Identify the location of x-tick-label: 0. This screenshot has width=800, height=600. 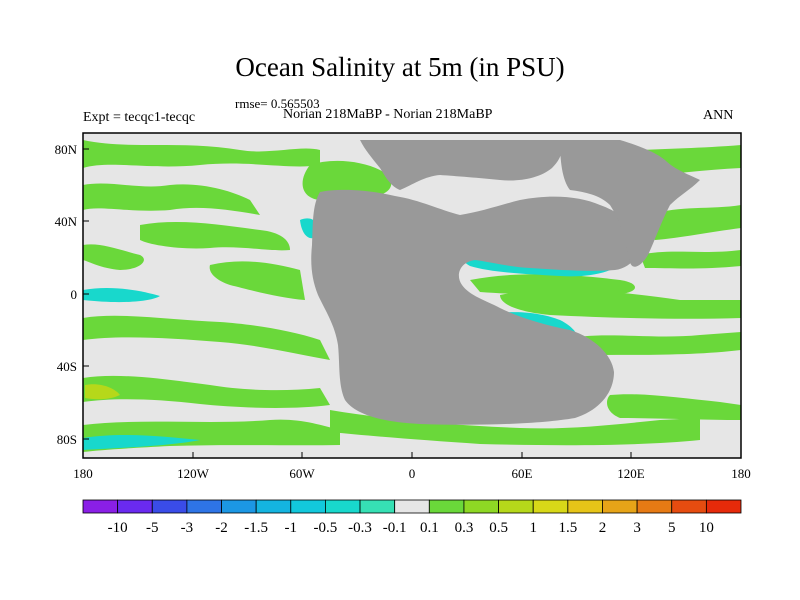
(412, 473).